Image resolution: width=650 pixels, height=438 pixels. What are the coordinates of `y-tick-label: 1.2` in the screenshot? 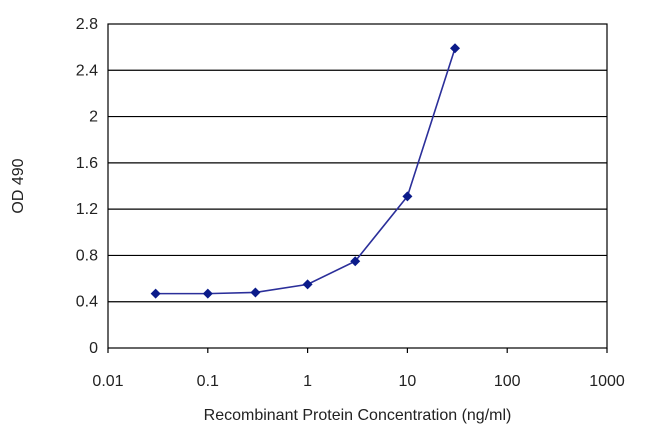 It's located at (87, 209).